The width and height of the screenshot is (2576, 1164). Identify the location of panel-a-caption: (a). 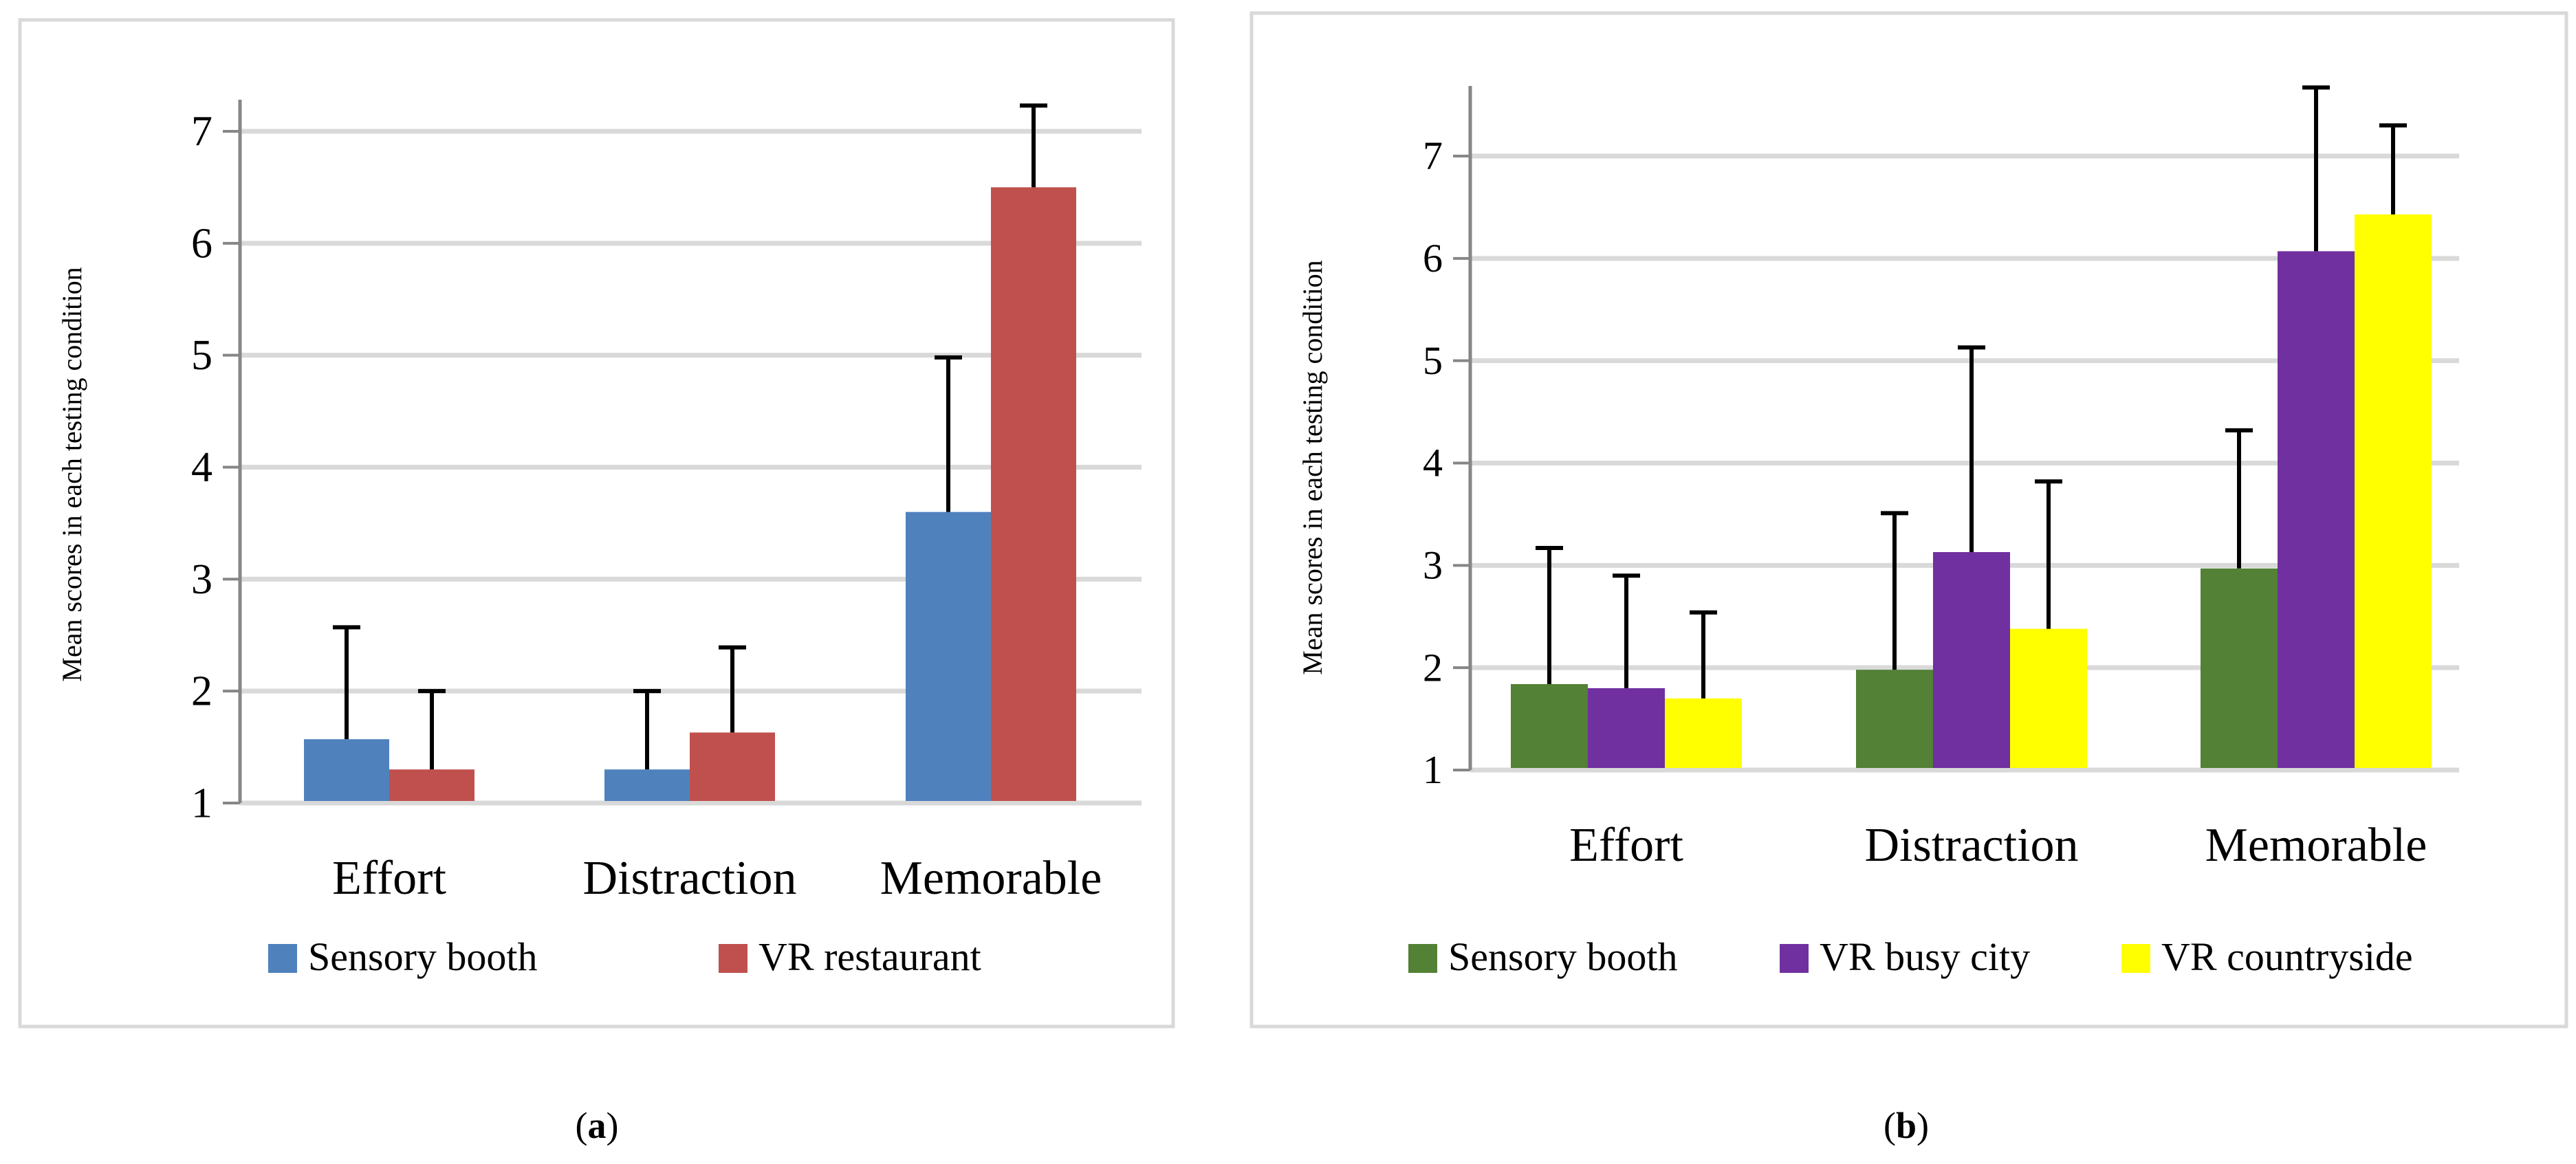
(597, 1125).